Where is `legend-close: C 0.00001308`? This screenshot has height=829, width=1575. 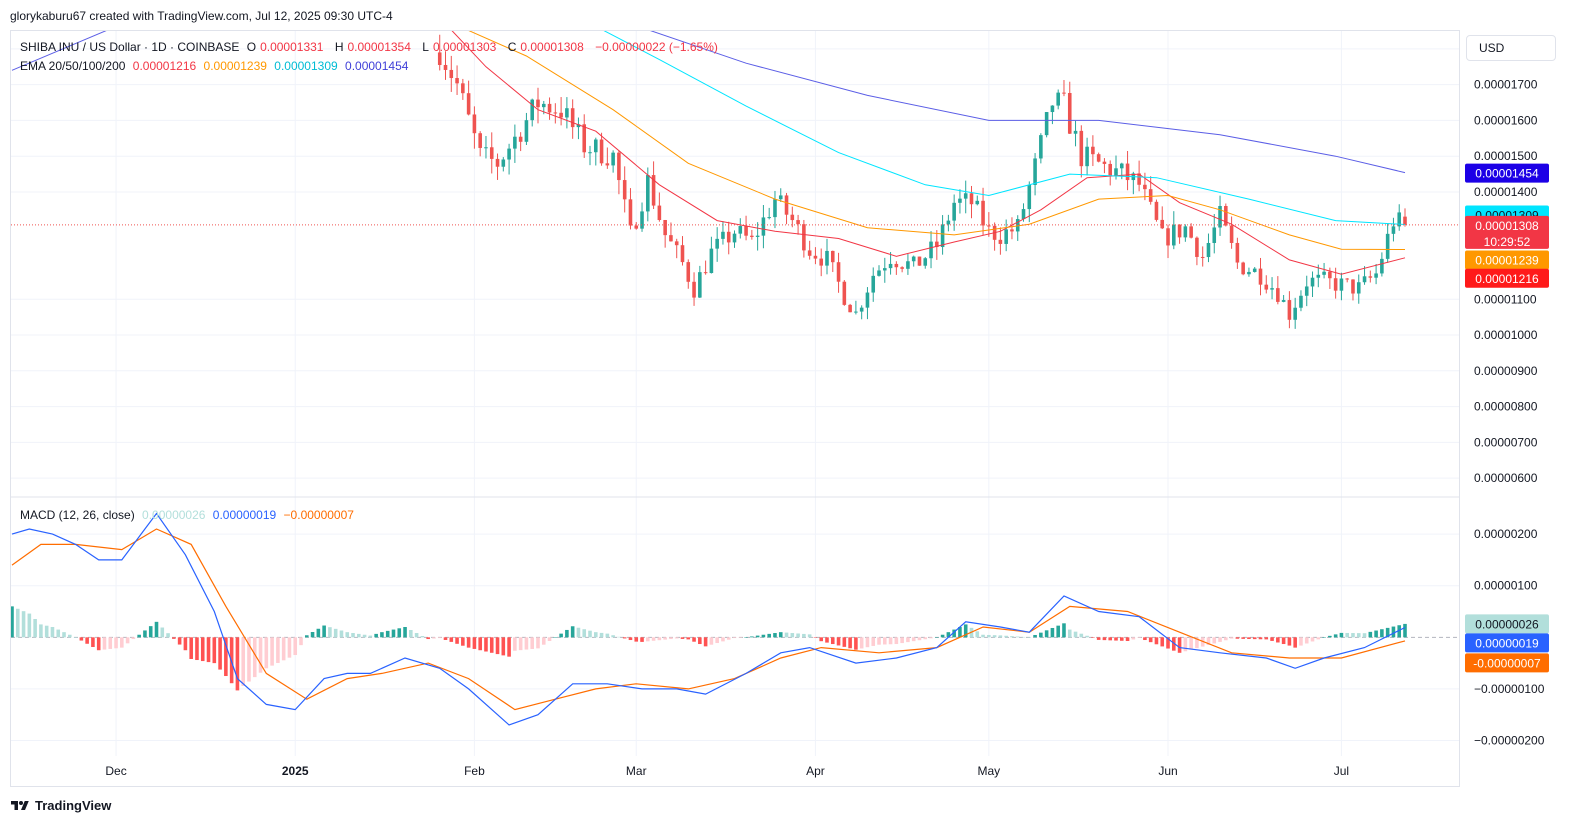
legend-close: C 0.00001308 is located at coordinates (545, 47).